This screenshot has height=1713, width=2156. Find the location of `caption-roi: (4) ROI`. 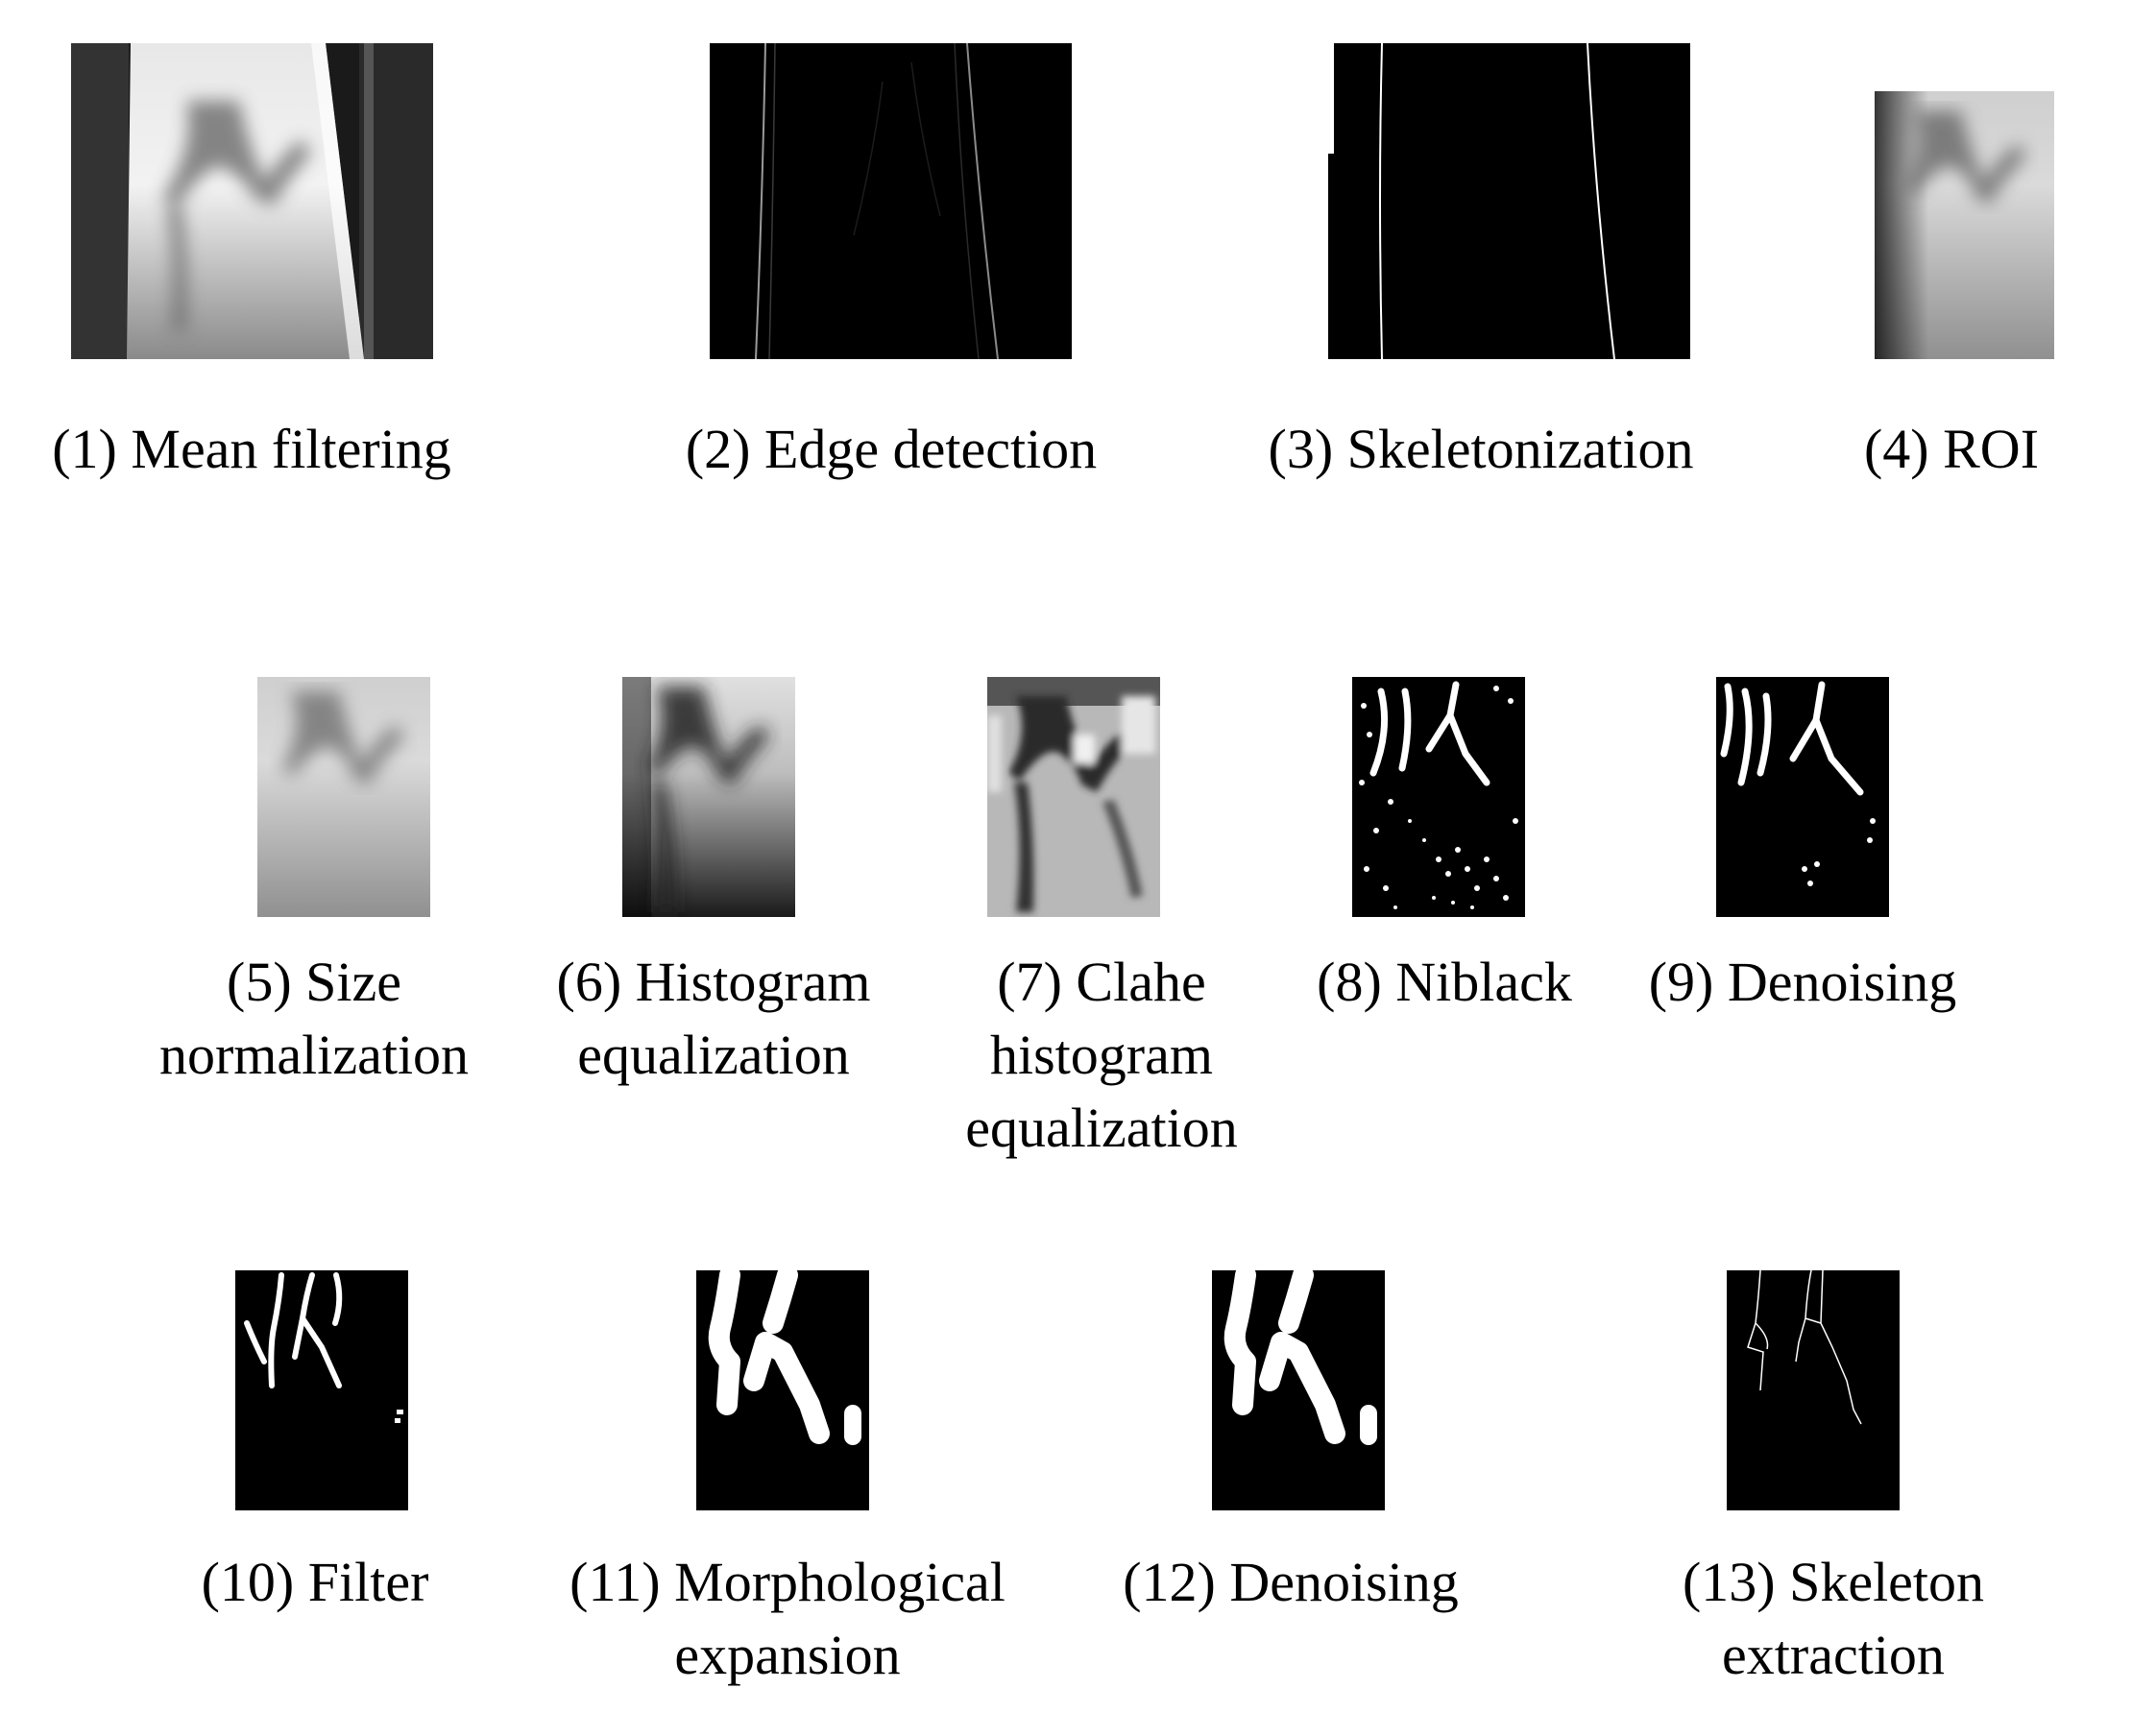

caption-roi: (4) ROI is located at coordinates (1951, 449).